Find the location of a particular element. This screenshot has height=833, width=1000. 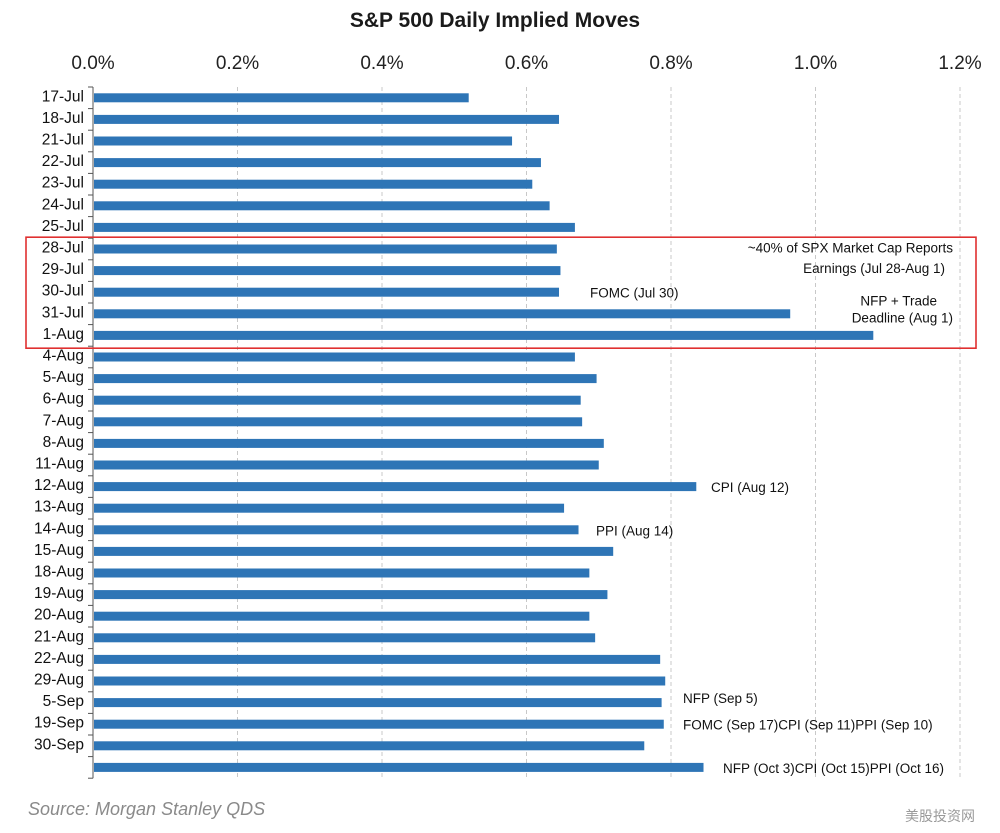

category-label: 28-Jul is located at coordinates (63, 248).